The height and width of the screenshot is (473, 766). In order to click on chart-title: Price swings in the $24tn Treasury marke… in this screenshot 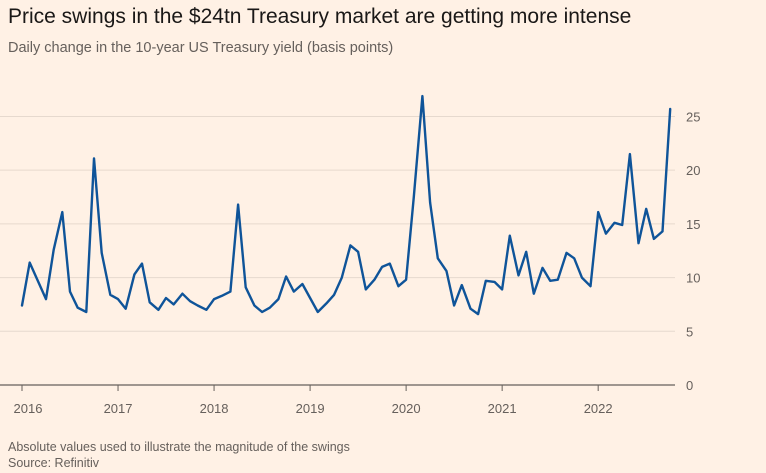, I will do `click(320, 16)`.